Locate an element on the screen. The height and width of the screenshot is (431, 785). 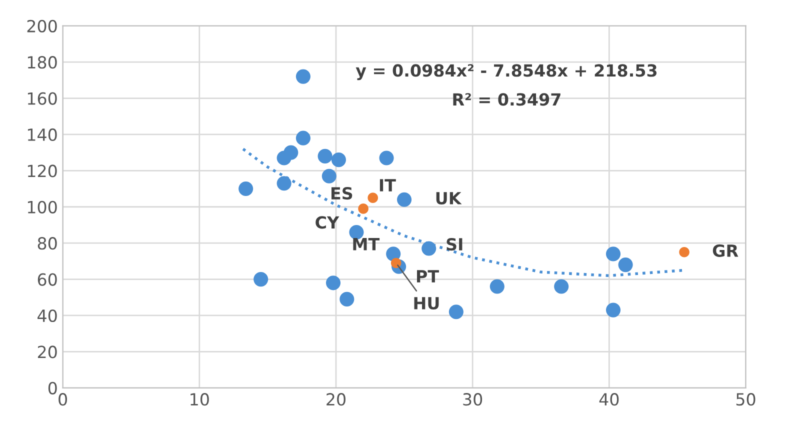
annotation: IT is located at coordinates (388, 185).